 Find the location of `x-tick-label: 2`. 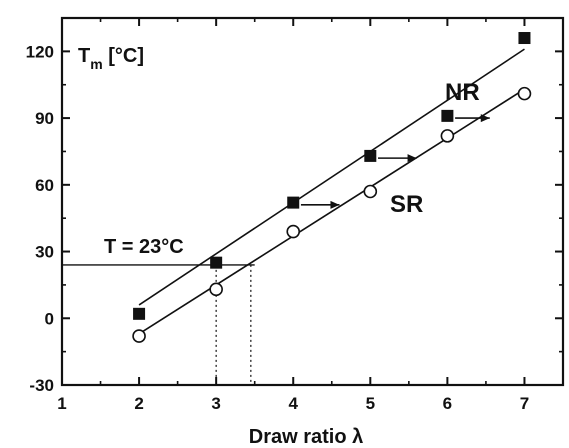

x-tick-label: 2 is located at coordinates (138, 403).